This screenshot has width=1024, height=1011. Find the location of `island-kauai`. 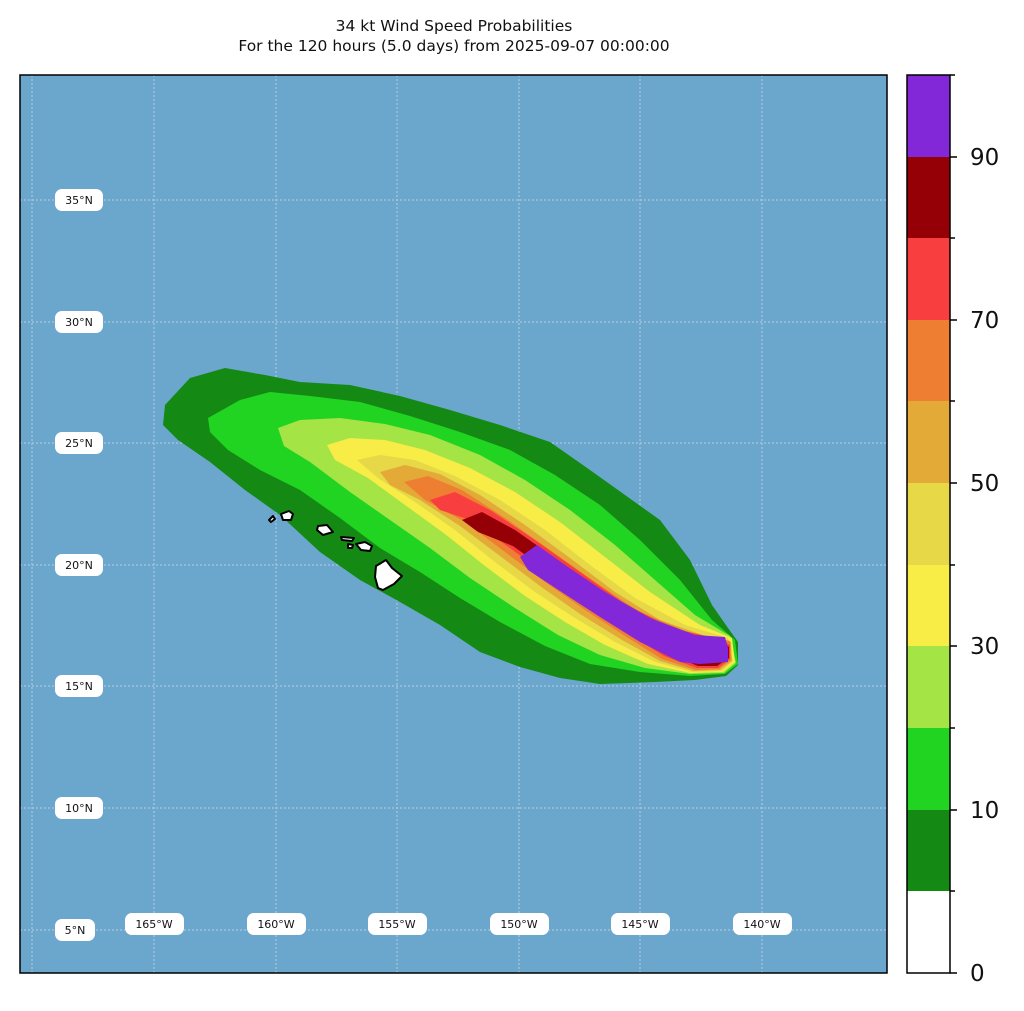

island-kauai is located at coordinates (287, 515).